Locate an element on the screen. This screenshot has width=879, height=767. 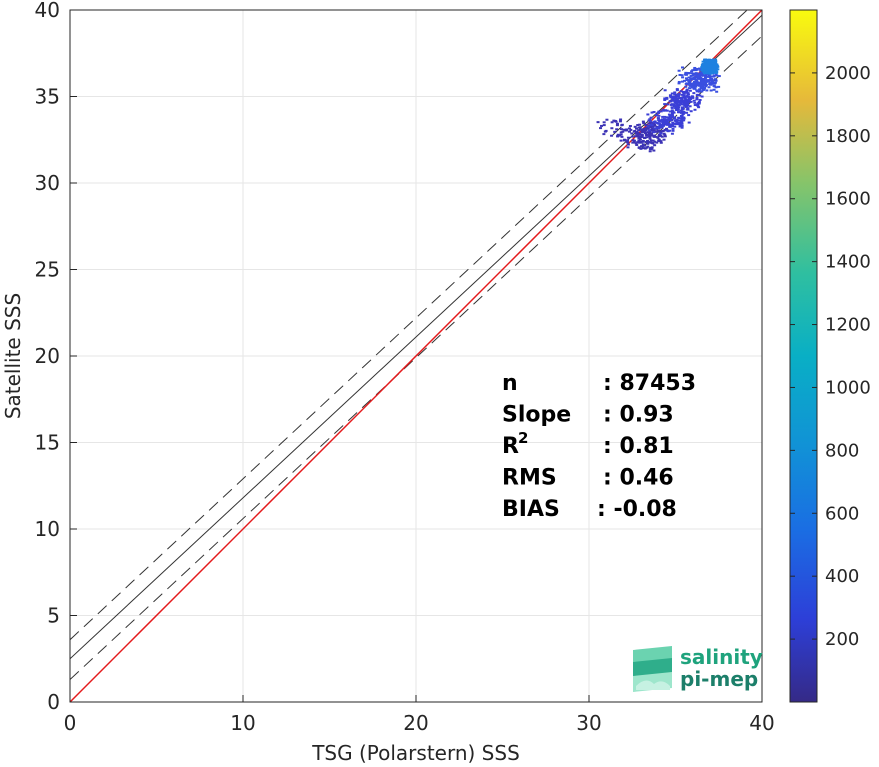
y-tick-label: 40 is located at coordinates (47, 11).